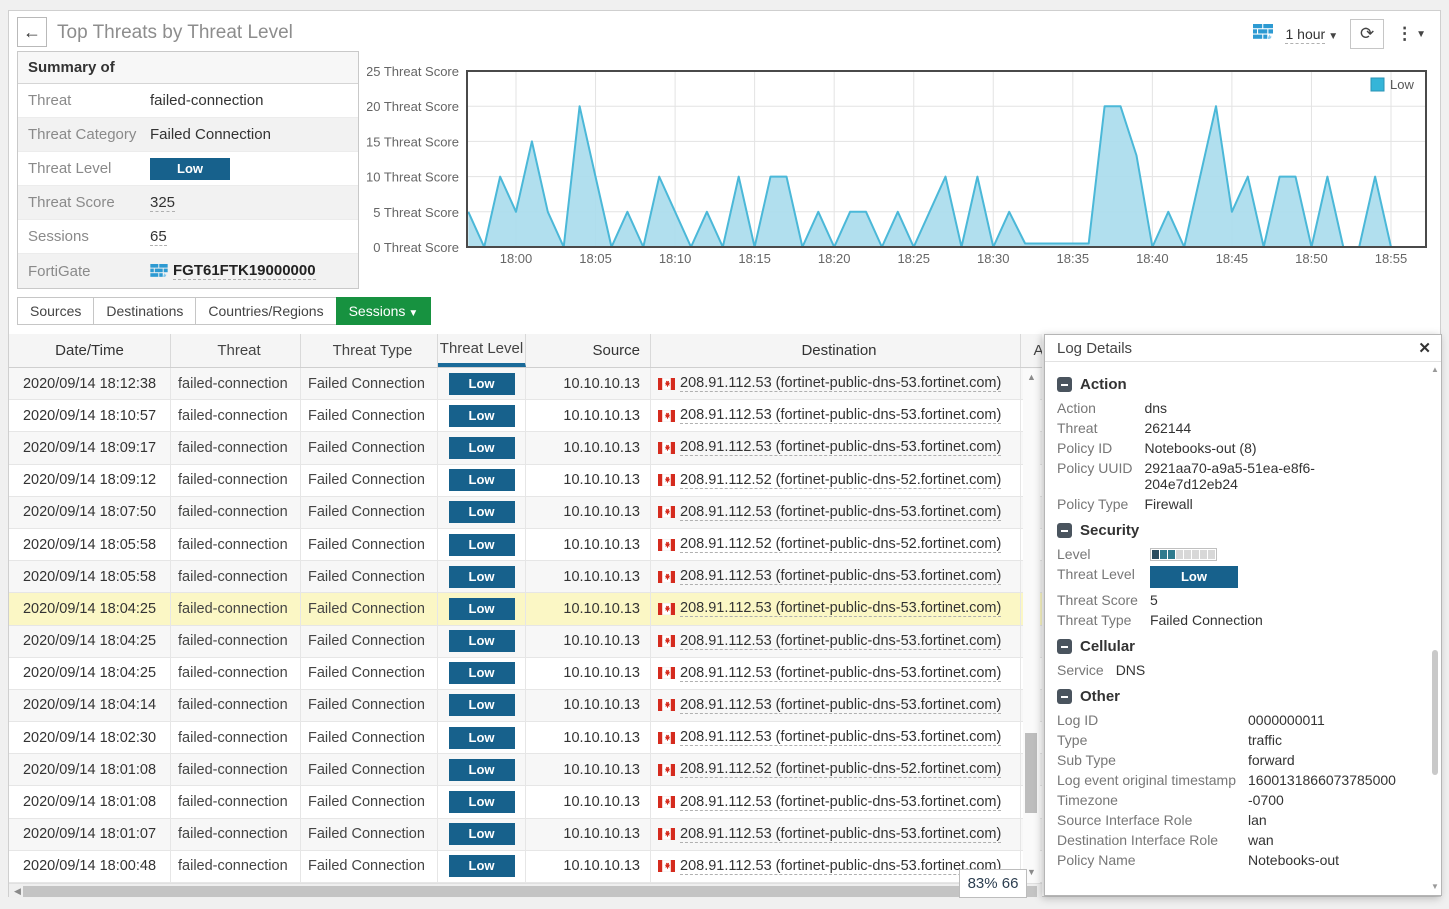 Image resolution: width=1449 pixels, height=909 pixels. I want to click on column-threat-level: Threat Level, so click(482, 350).